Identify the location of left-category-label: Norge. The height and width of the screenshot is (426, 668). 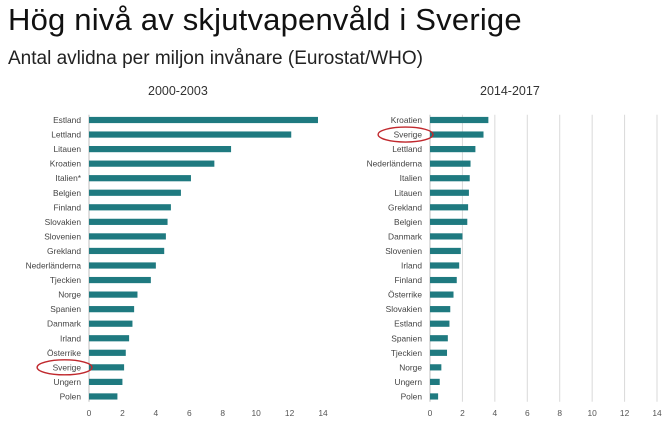
(69, 295).